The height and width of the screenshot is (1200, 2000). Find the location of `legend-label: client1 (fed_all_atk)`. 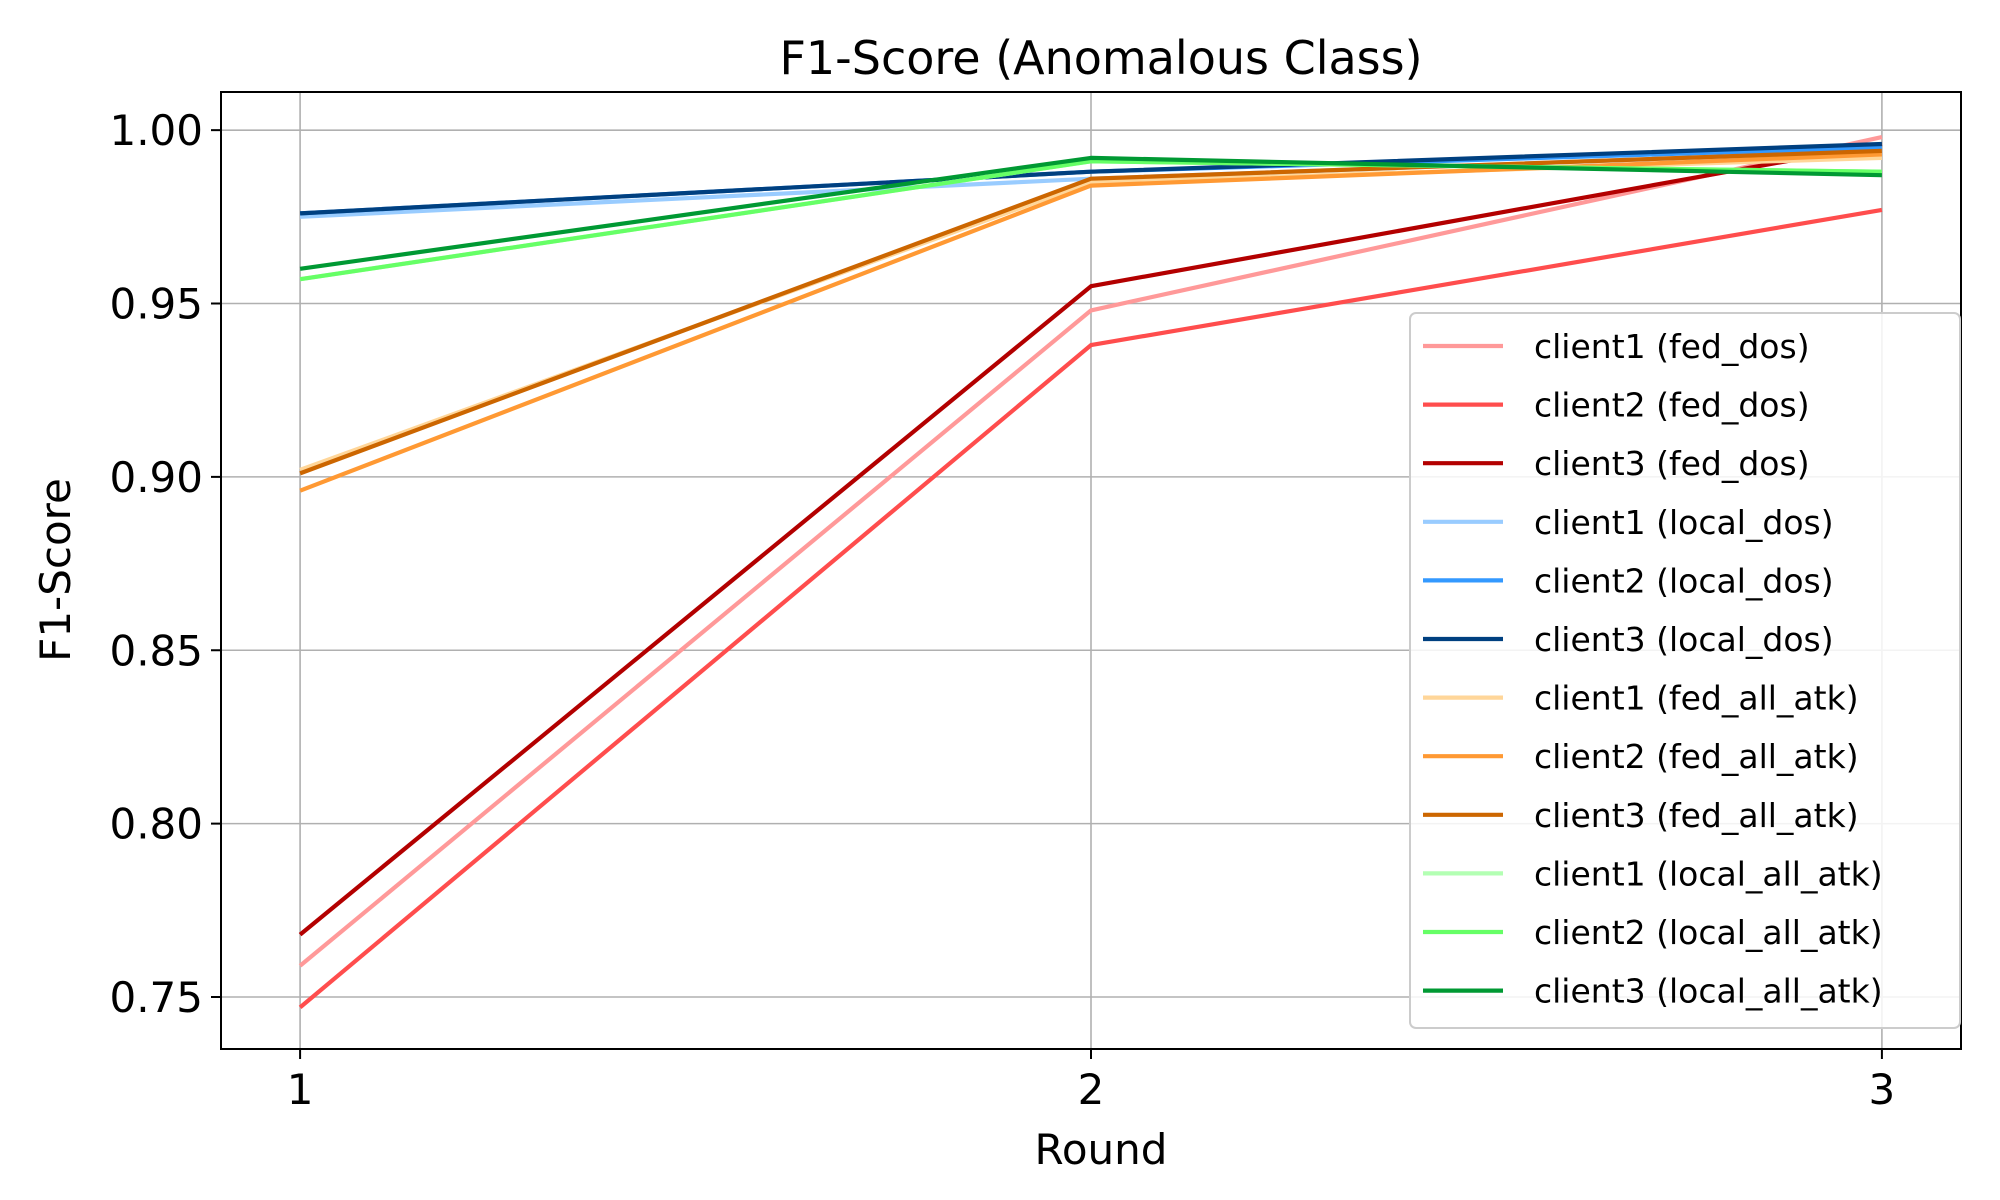

legend-label: client1 (fed_all_atk) is located at coordinates (1696, 698).